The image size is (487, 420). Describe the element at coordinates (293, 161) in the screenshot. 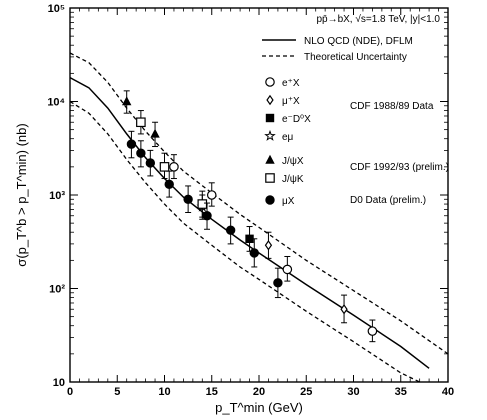

I see `legend-label: J/ψX` at that location.